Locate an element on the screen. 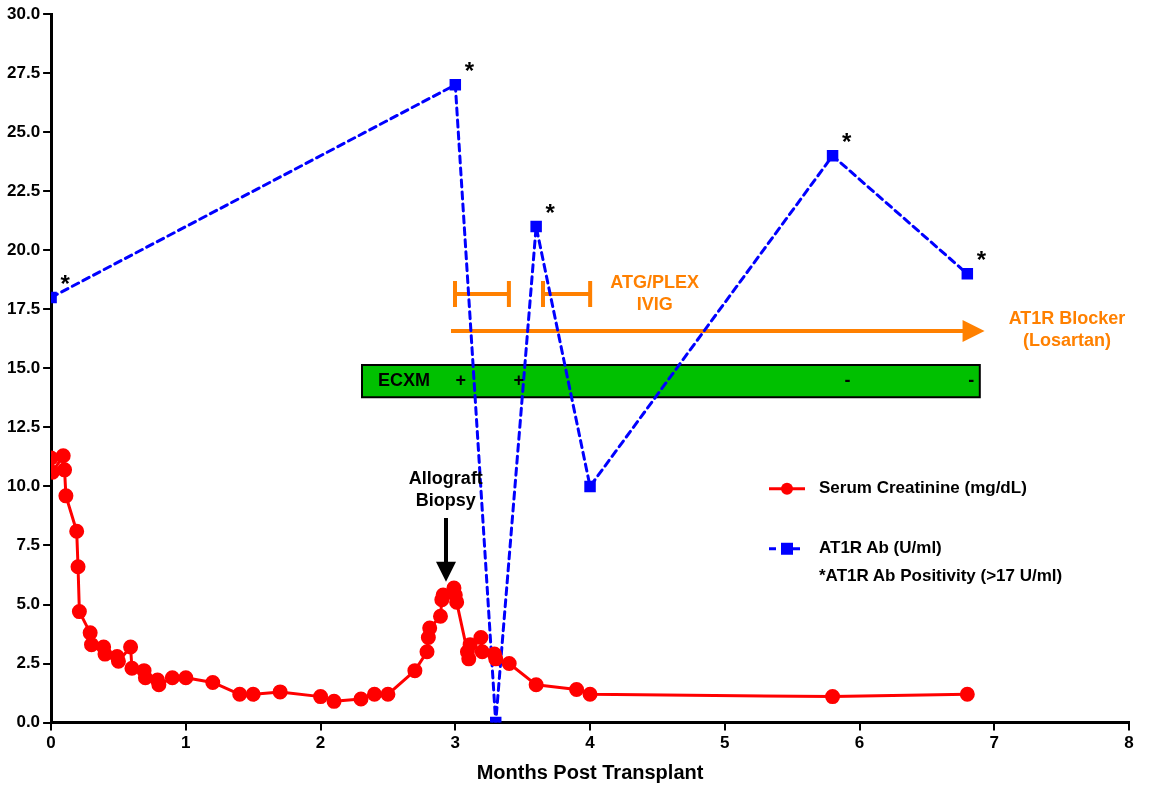 This screenshot has width=1163, height=793. x-tick-label: 0 is located at coordinates (51, 743).